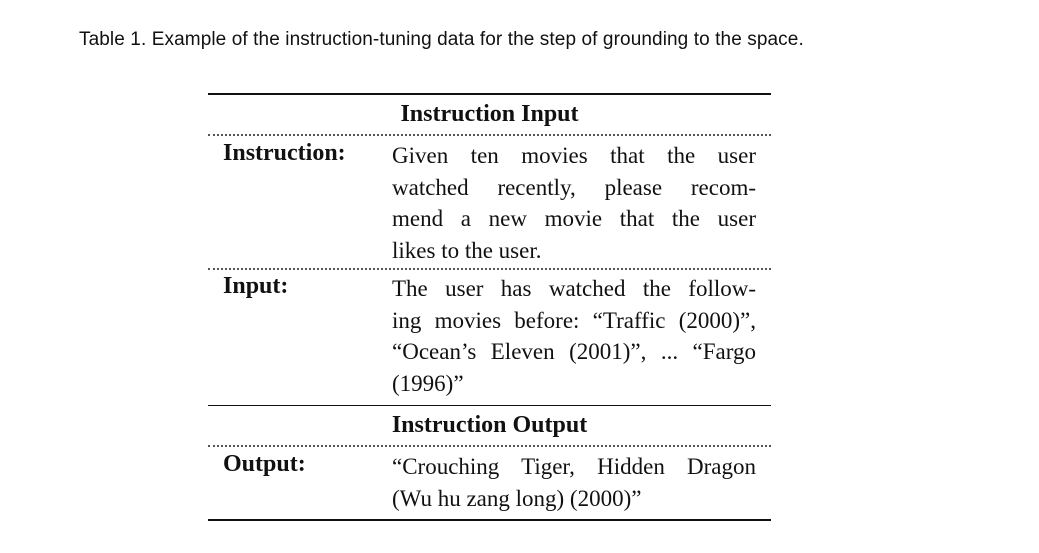 Image resolution: width=1039 pixels, height=553 pixels. Describe the element at coordinates (489, 94) in the screenshot. I see `top-rule` at that location.